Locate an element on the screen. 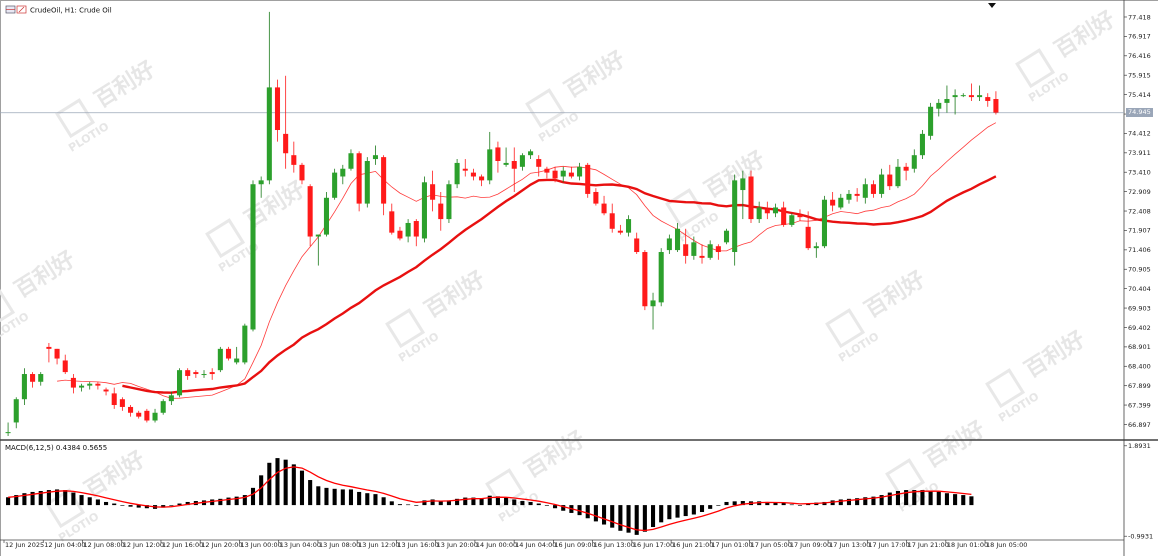 The width and height of the screenshot is (1158, 556). price-tick-label: 67.899 is located at coordinates (1139, 386).